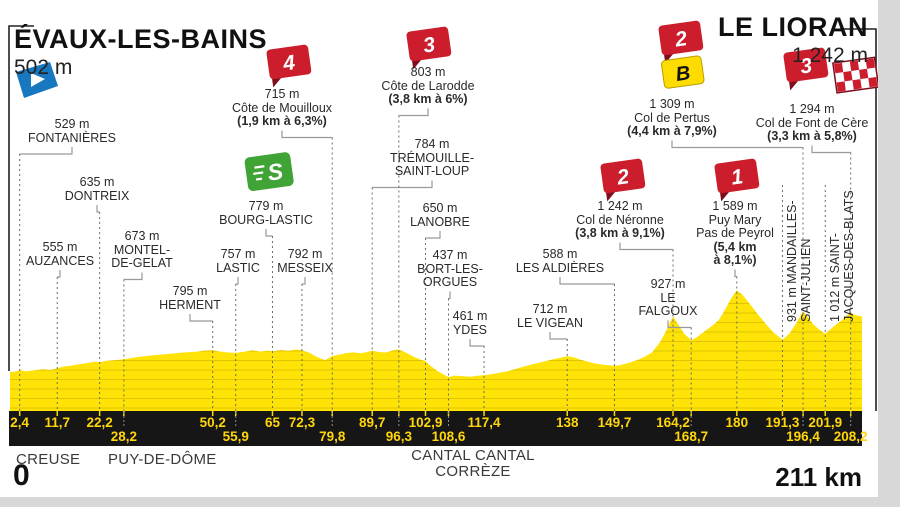 Image resolution: width=900 pixels, height=507 pixels. Describe the element at coordinates (142, 236) in the screenshot. I see `waypoint-label-line: 673 m` at that location.